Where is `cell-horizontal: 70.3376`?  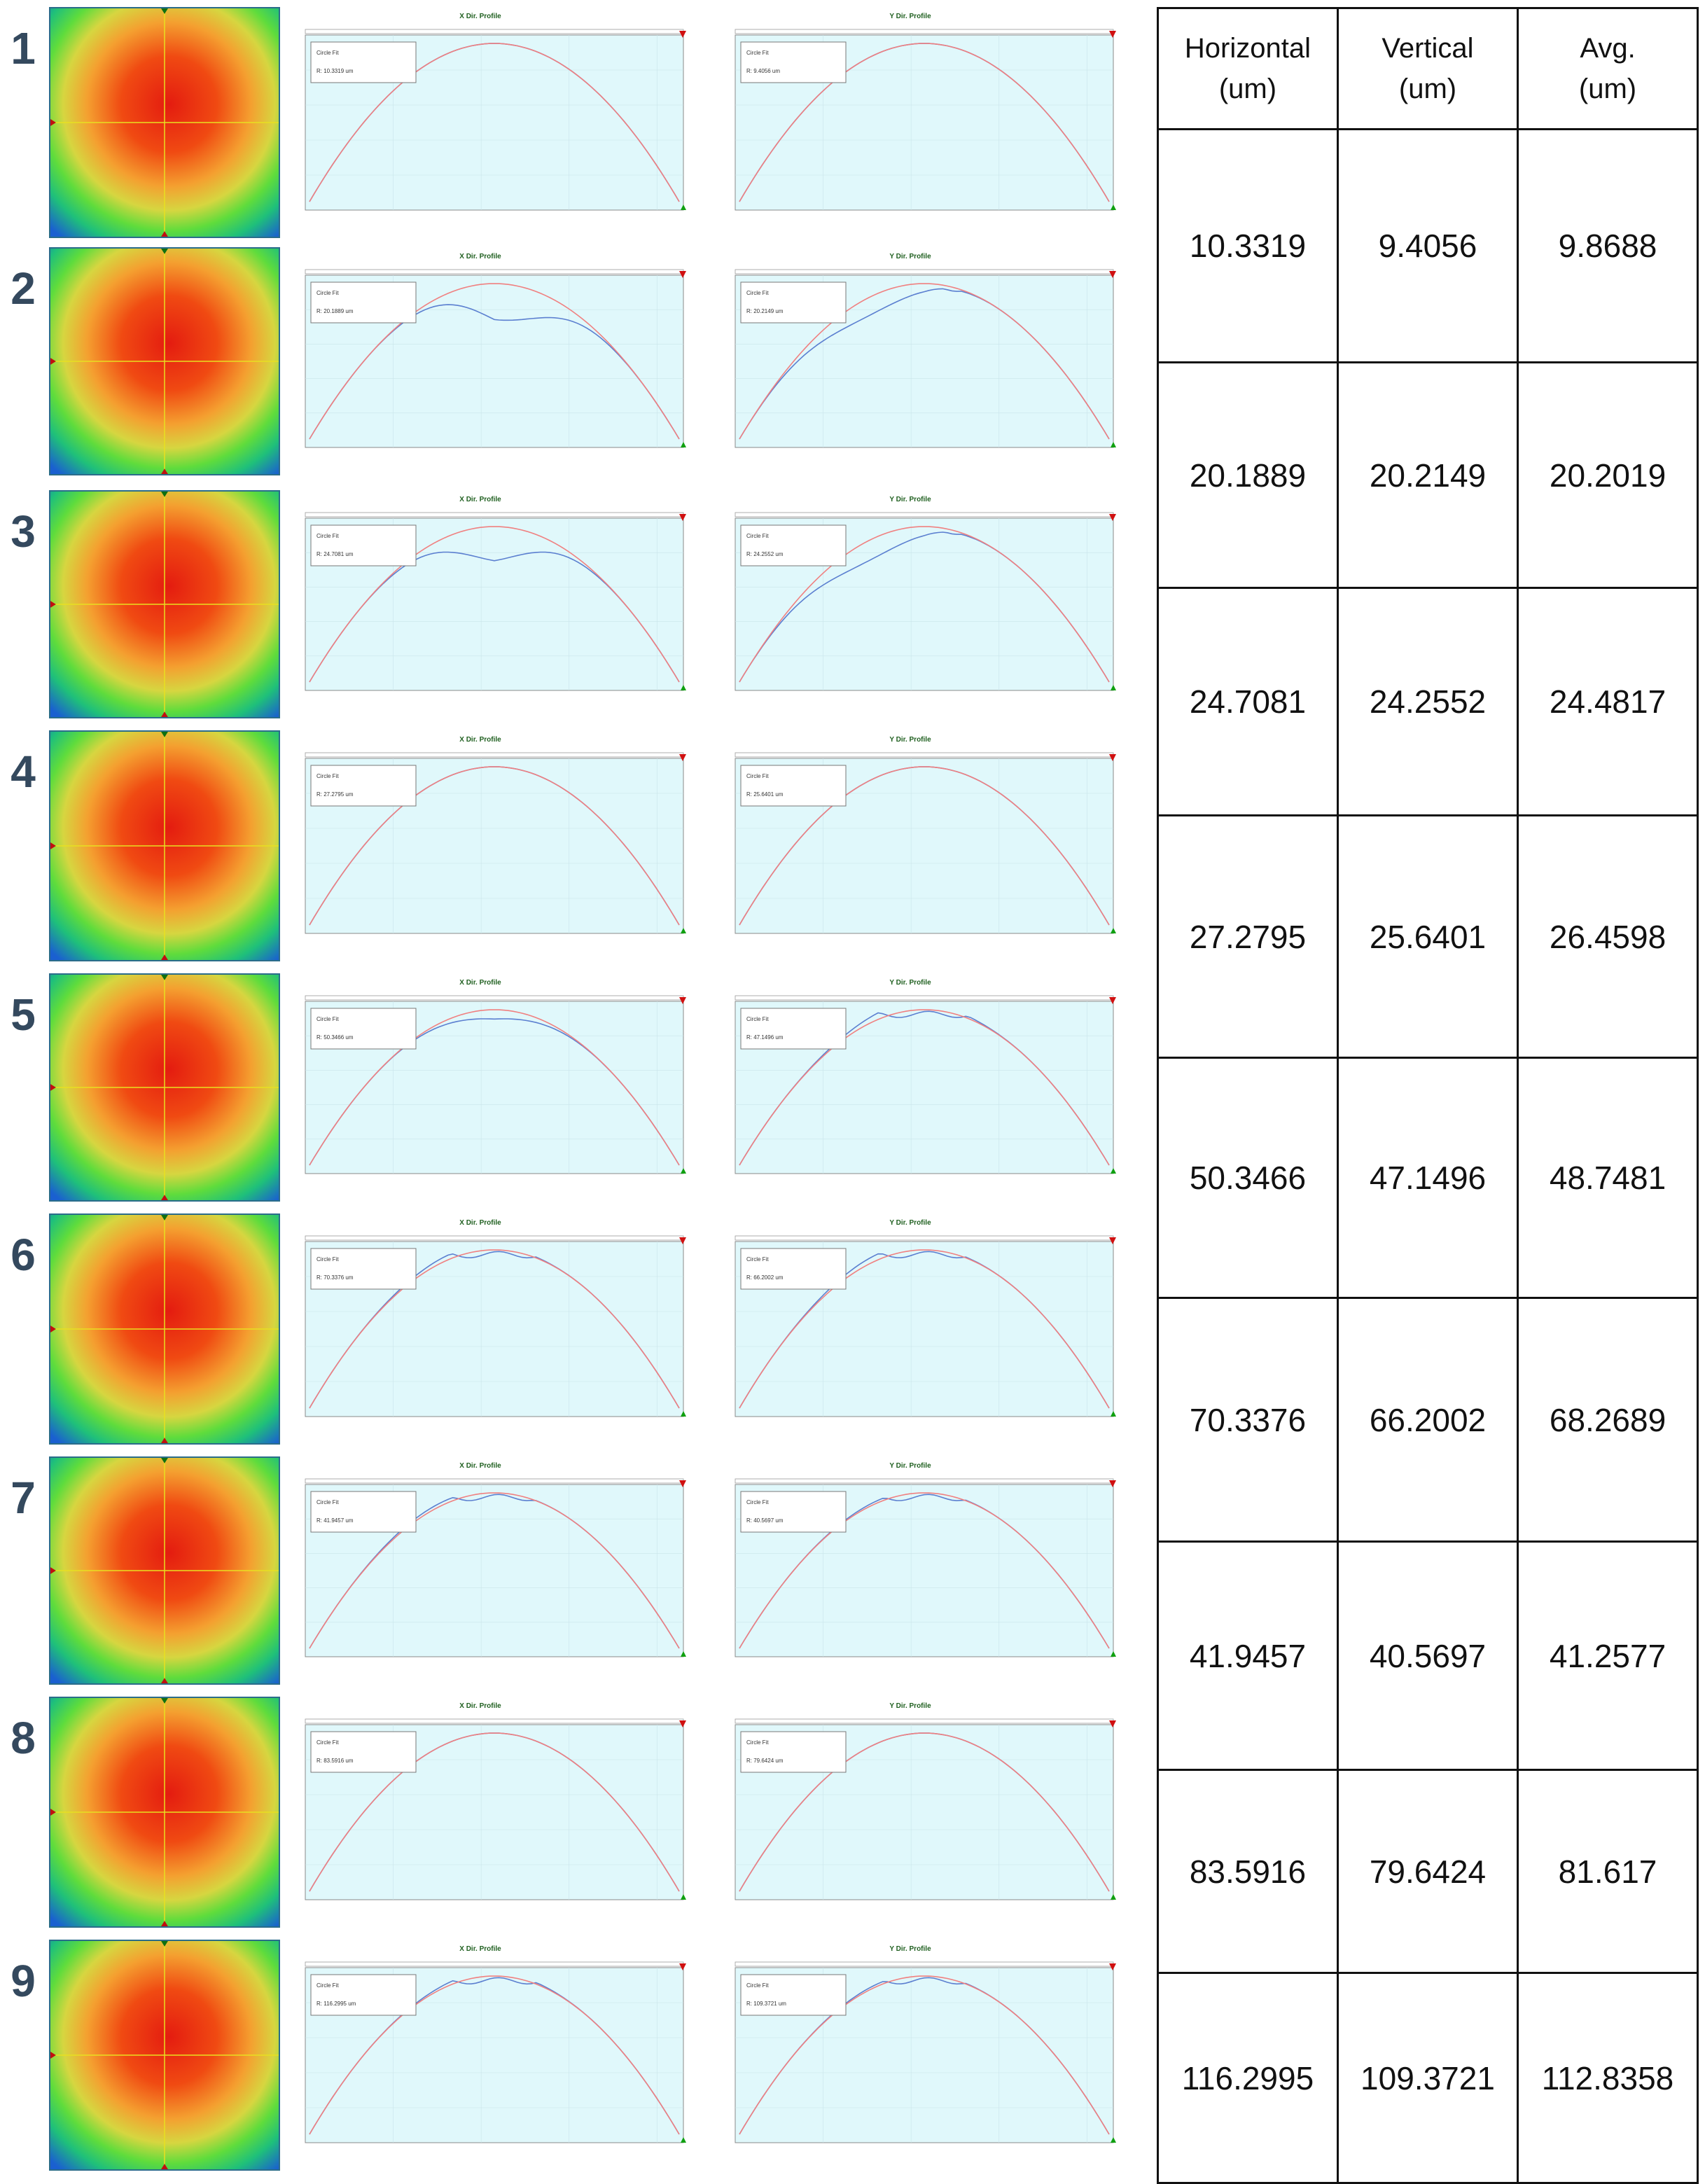
cell-horizontal: 70.3376 is located at coordinates (1248, 1420).